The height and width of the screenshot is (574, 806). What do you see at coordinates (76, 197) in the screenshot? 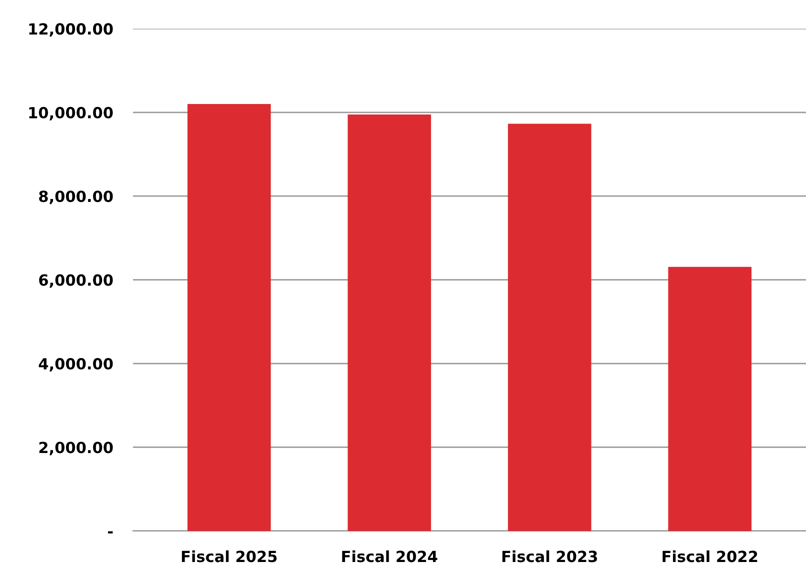
I see `y-tick-label: 8,000.00` at bounding box center [76, 197].